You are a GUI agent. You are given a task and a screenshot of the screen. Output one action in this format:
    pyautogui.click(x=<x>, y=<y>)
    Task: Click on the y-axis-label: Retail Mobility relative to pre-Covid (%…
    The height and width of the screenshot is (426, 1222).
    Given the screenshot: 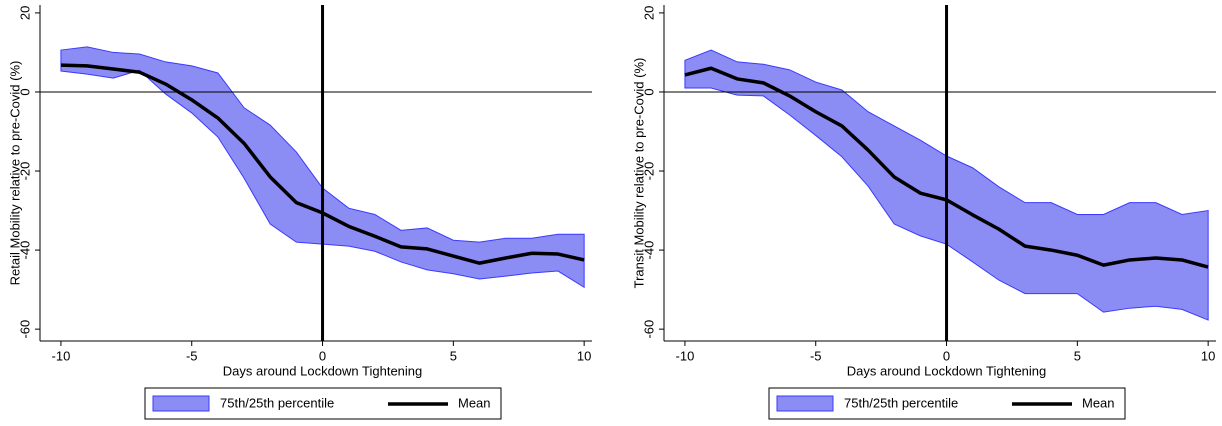 What is the action you would take?
    pyautogui.click(x=14, y=173)
    